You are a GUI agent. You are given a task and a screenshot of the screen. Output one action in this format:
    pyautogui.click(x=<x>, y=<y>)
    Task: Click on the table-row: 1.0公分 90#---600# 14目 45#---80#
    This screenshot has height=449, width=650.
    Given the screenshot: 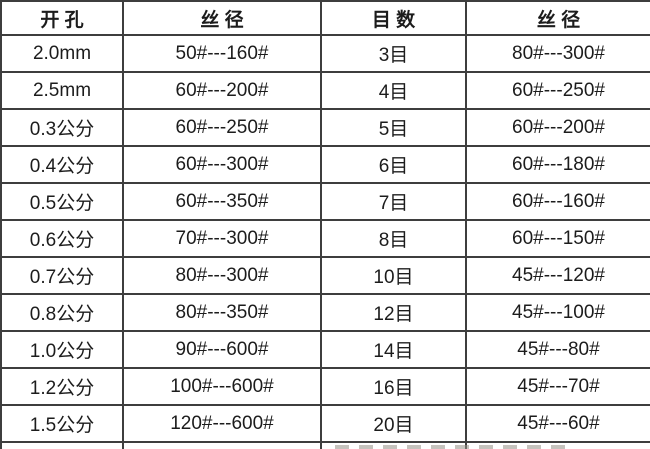 What is the action you would take?
    pyautogui.click(x=325, y=349)
    